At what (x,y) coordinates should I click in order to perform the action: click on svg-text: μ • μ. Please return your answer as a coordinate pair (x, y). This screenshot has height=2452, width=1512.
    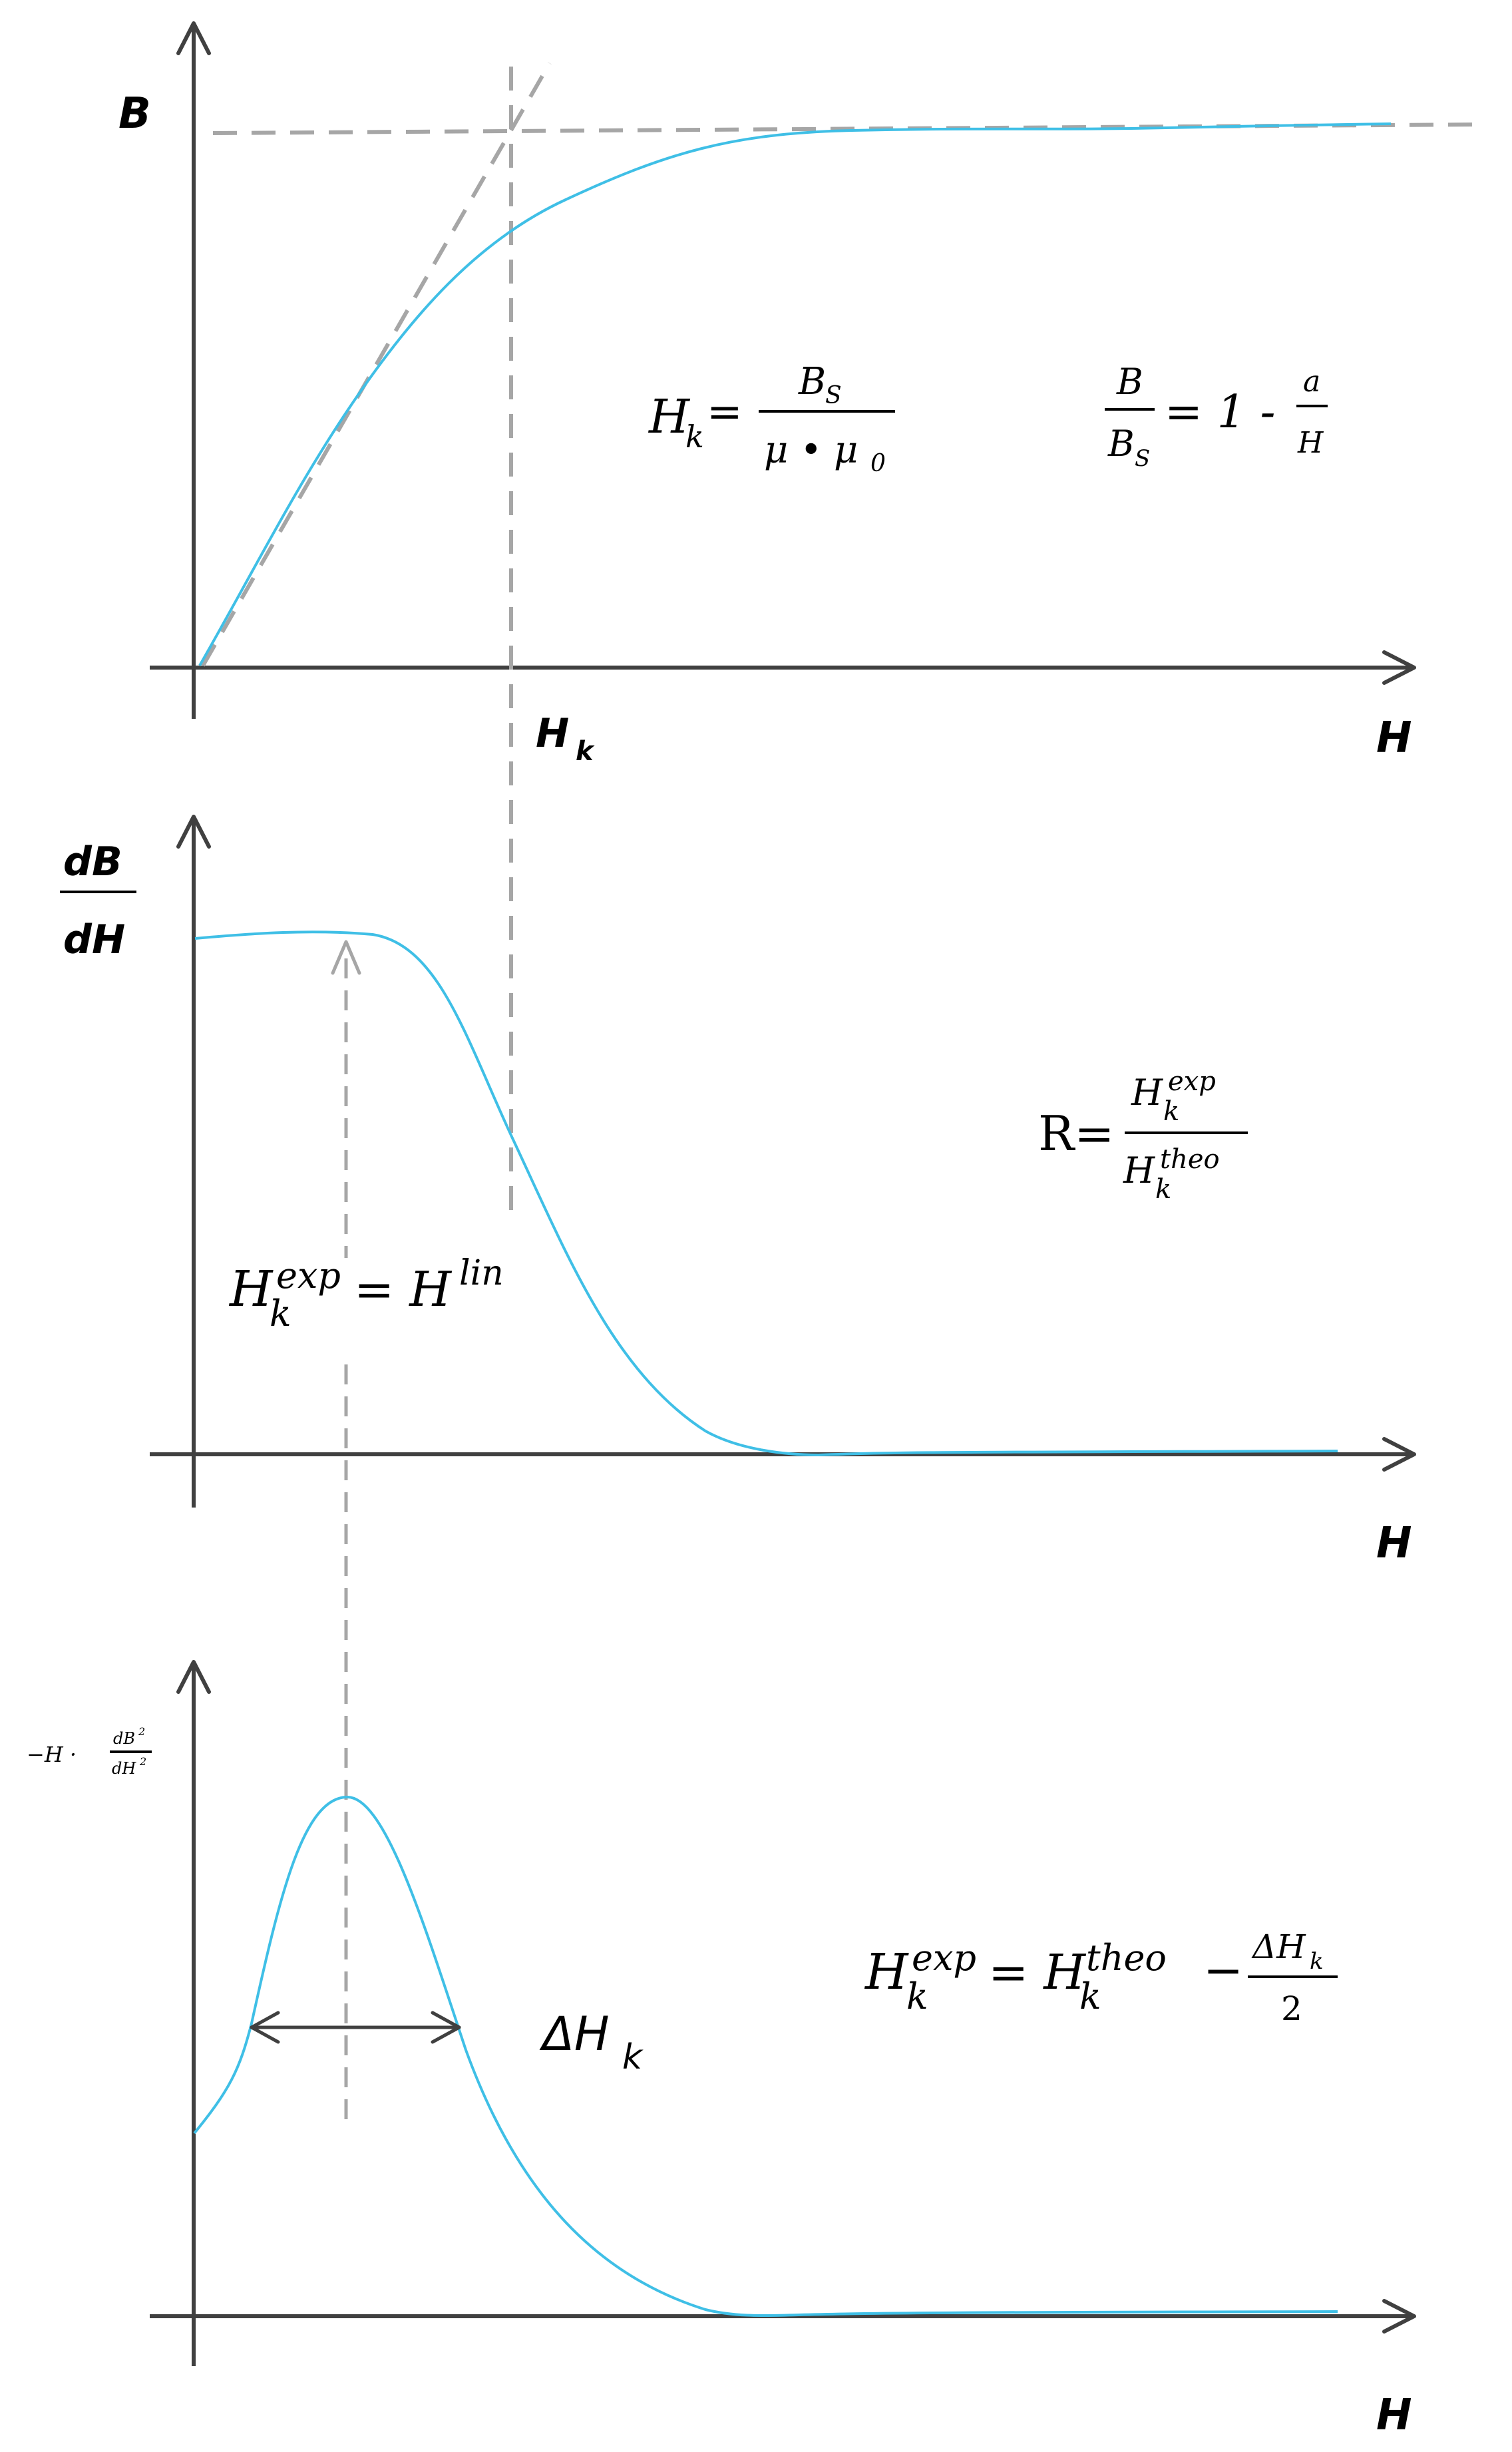
    Looking at the image, I should click on (811, 450).